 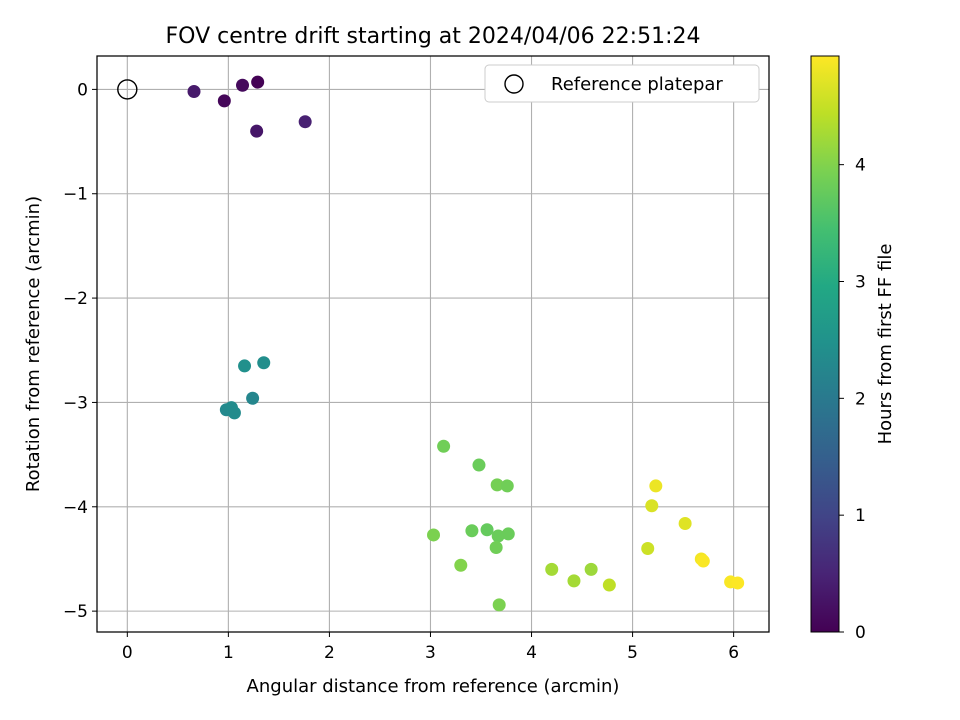 I want to click on x-tick-label: 3, so click(x=430, y=653).